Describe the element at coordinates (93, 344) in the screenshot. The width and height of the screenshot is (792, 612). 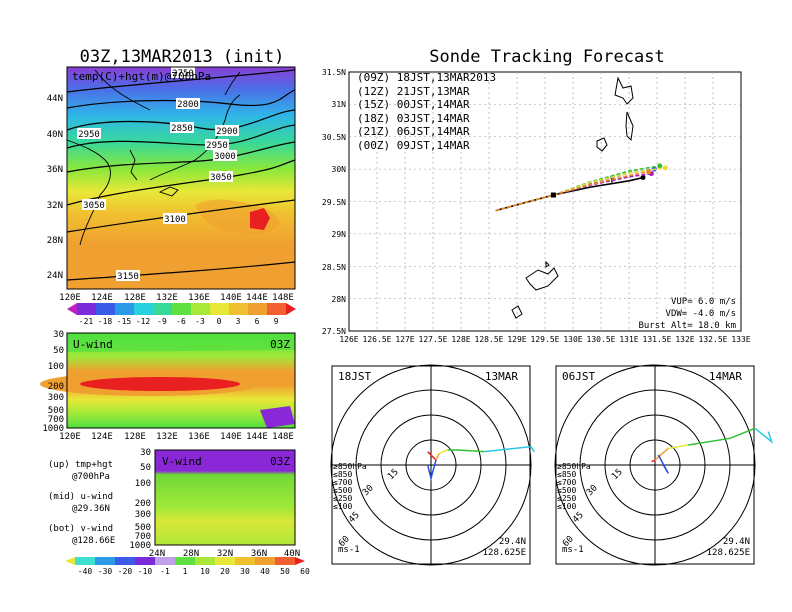
I see `u-wind-title: U-wind` at that location.